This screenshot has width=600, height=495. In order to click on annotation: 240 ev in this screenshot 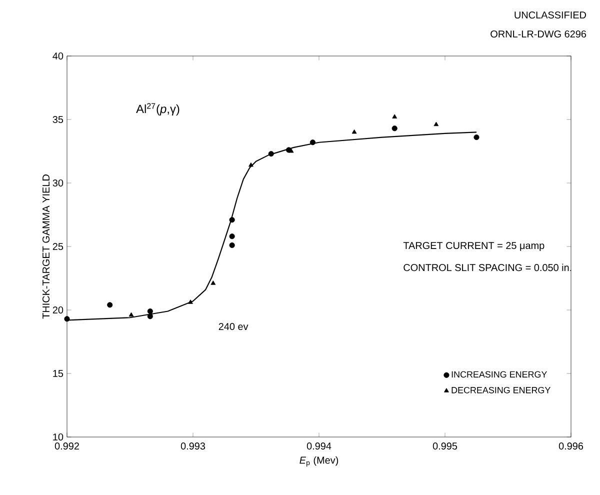, I will do `click(233, 326)`.